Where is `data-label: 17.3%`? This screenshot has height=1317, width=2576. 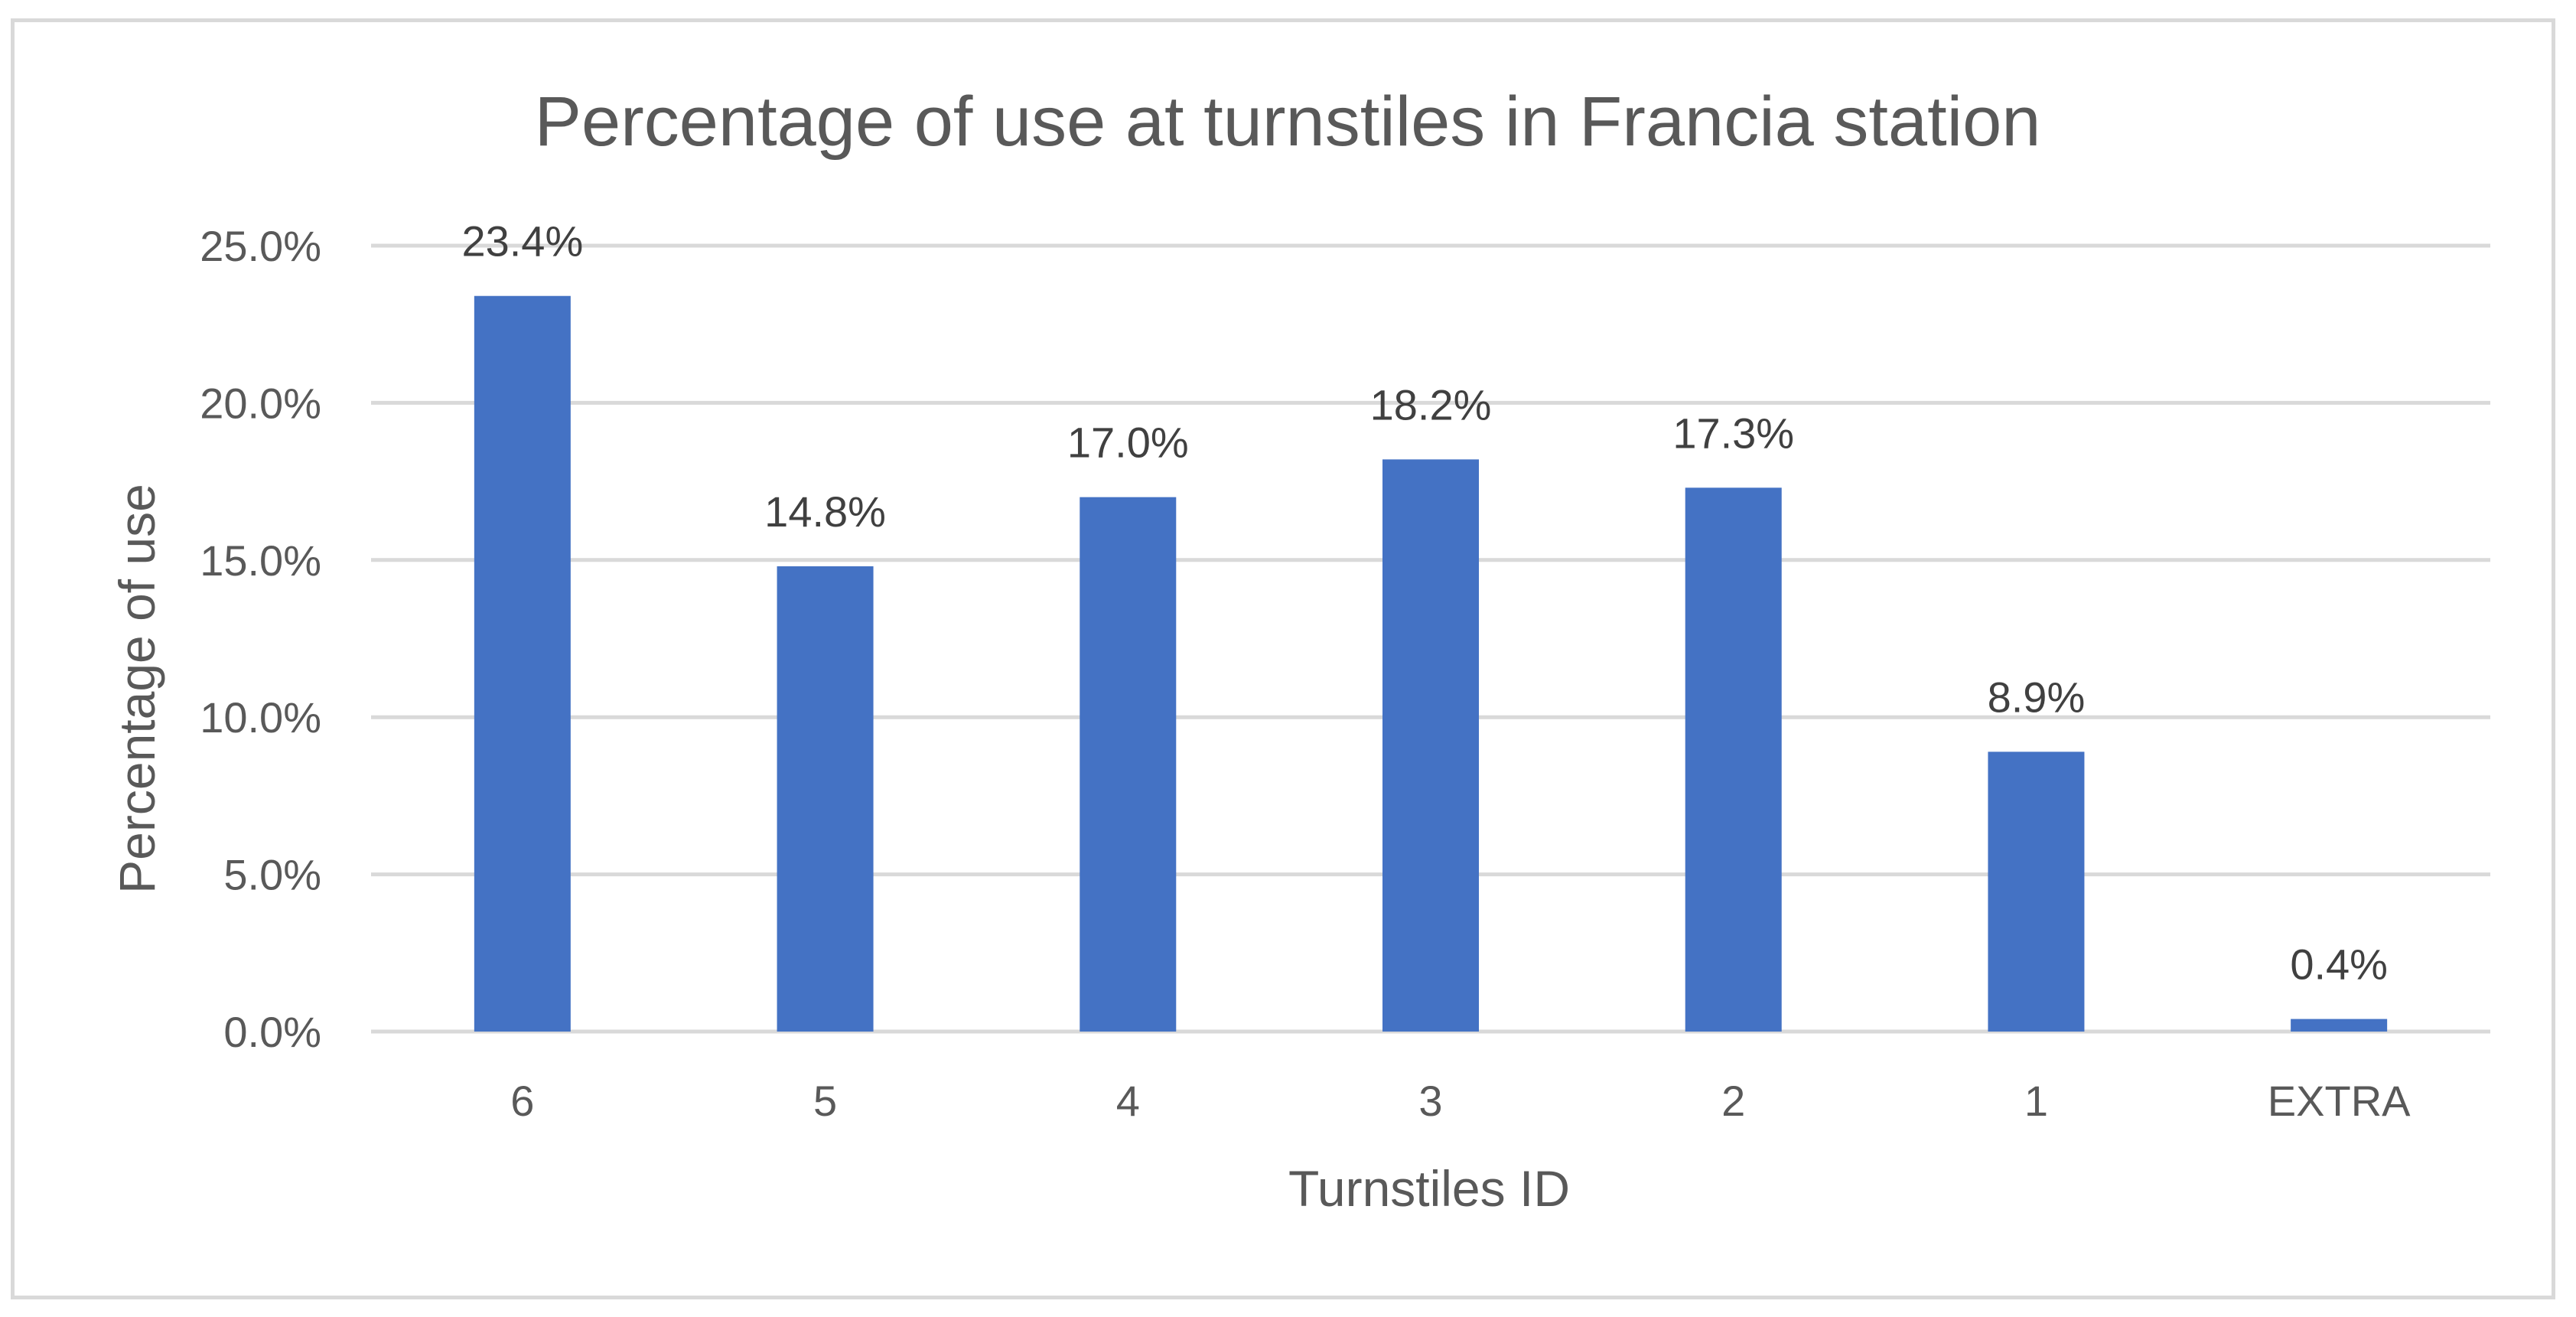 data-label: 17.3% is located at coordinates (1733, 433).